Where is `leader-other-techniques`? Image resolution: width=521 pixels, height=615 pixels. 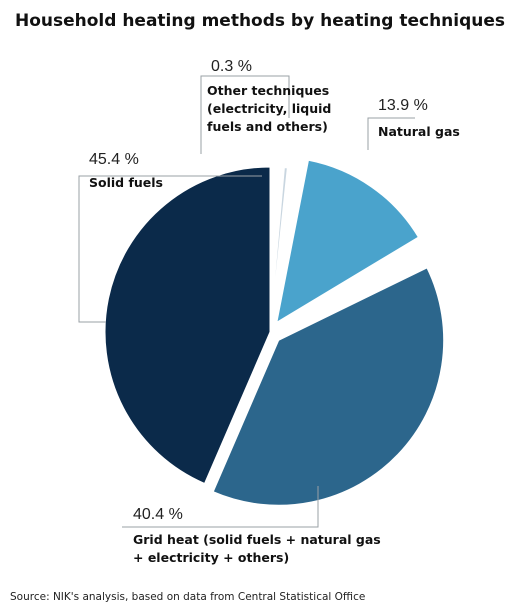
leader-other-techniques is located at coordinates (245, 114).